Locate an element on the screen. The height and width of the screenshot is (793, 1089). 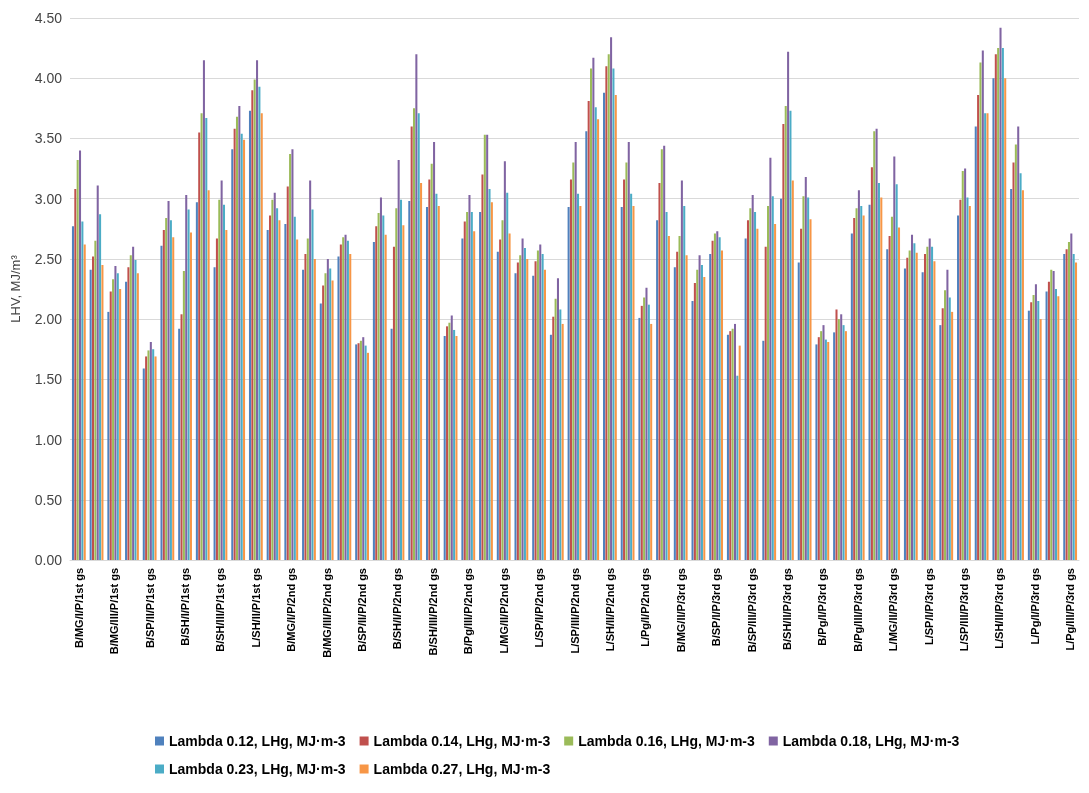
legend-label: Lambda 0.18, LHg, MJ·m-3 is located at coordinates (871, 741).